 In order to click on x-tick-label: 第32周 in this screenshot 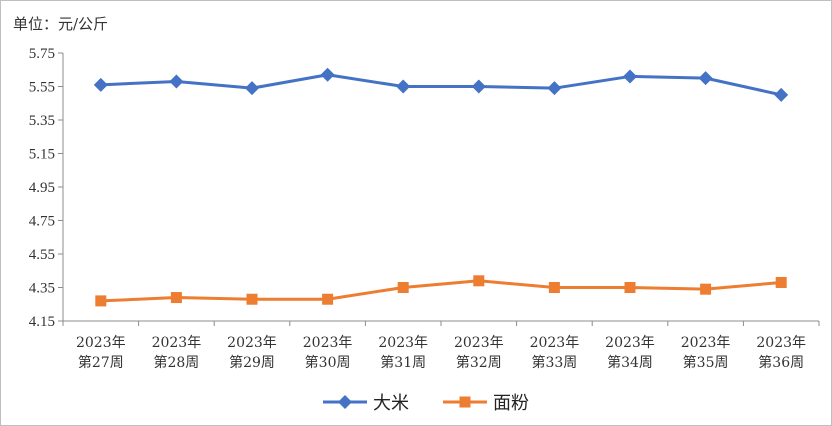, I will do `click(479, 362)`.